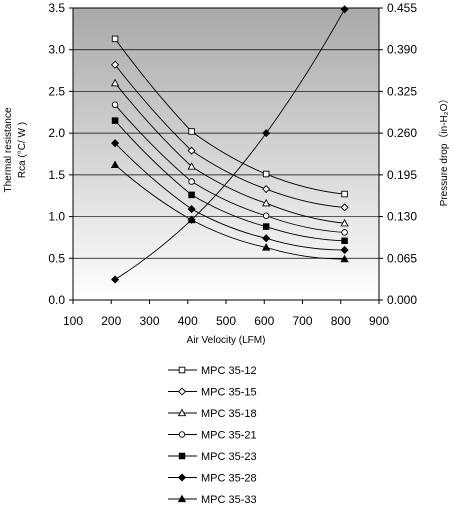 The width and height of the screenshot is (454, 508). I want to click on legend-label: MPC 35-21, so click(229, 436).